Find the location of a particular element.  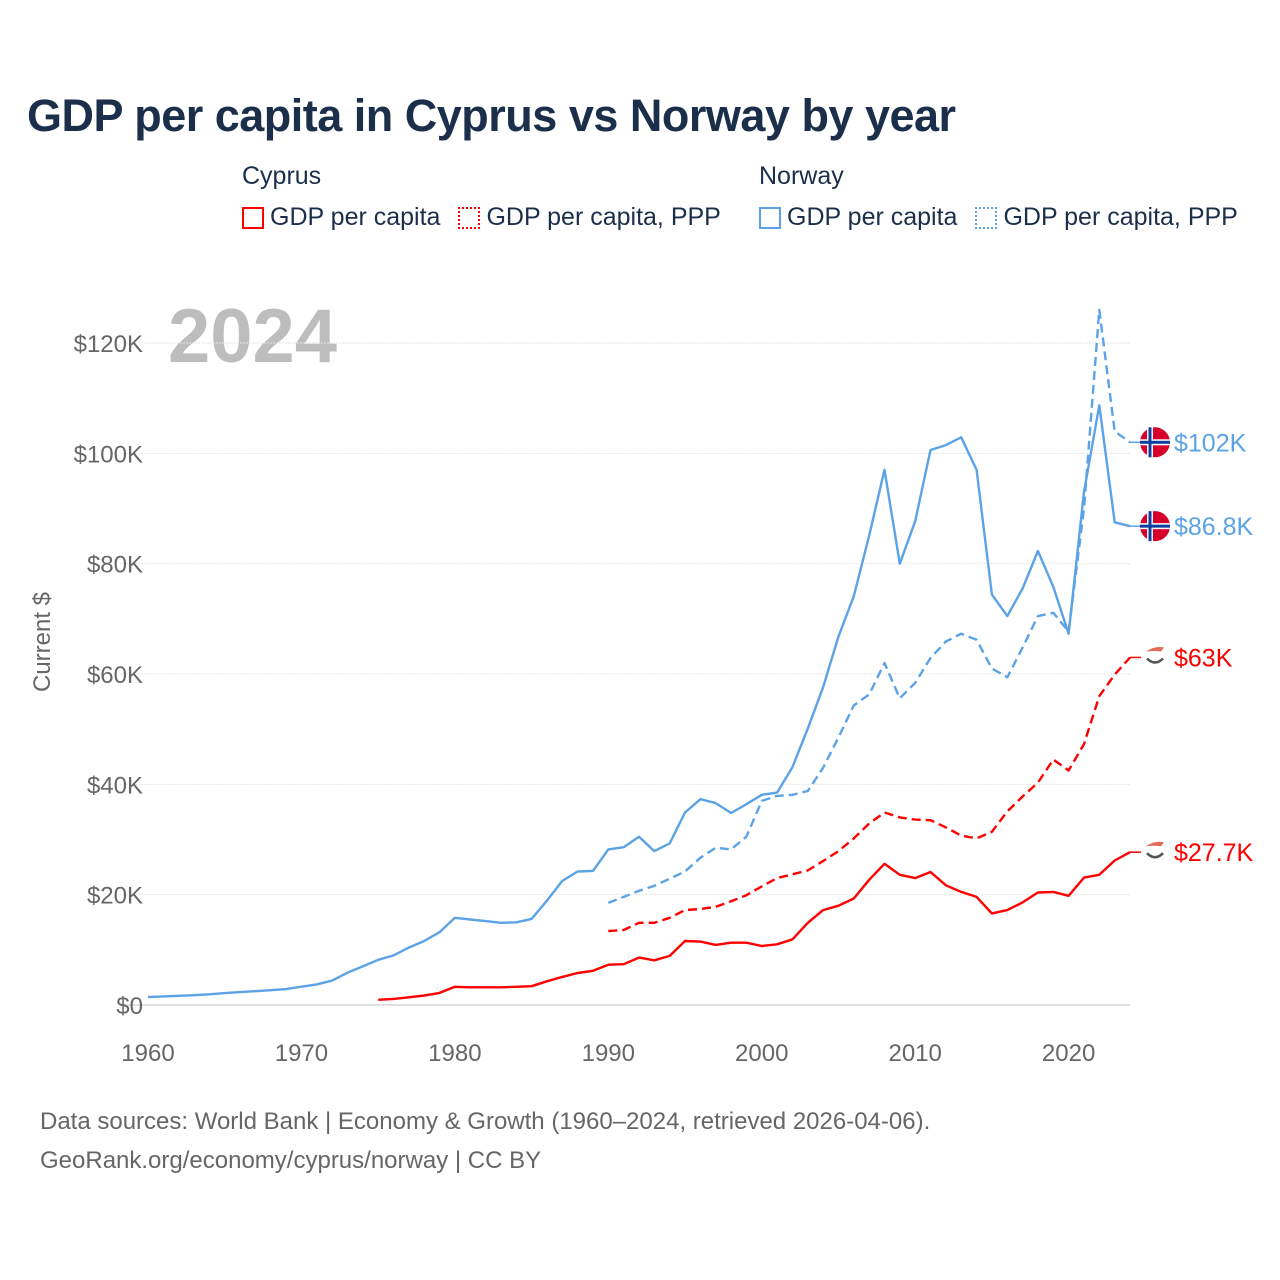

legend-item-cyprus-gdp: GDP per capita is located at coordinates (341, 217).